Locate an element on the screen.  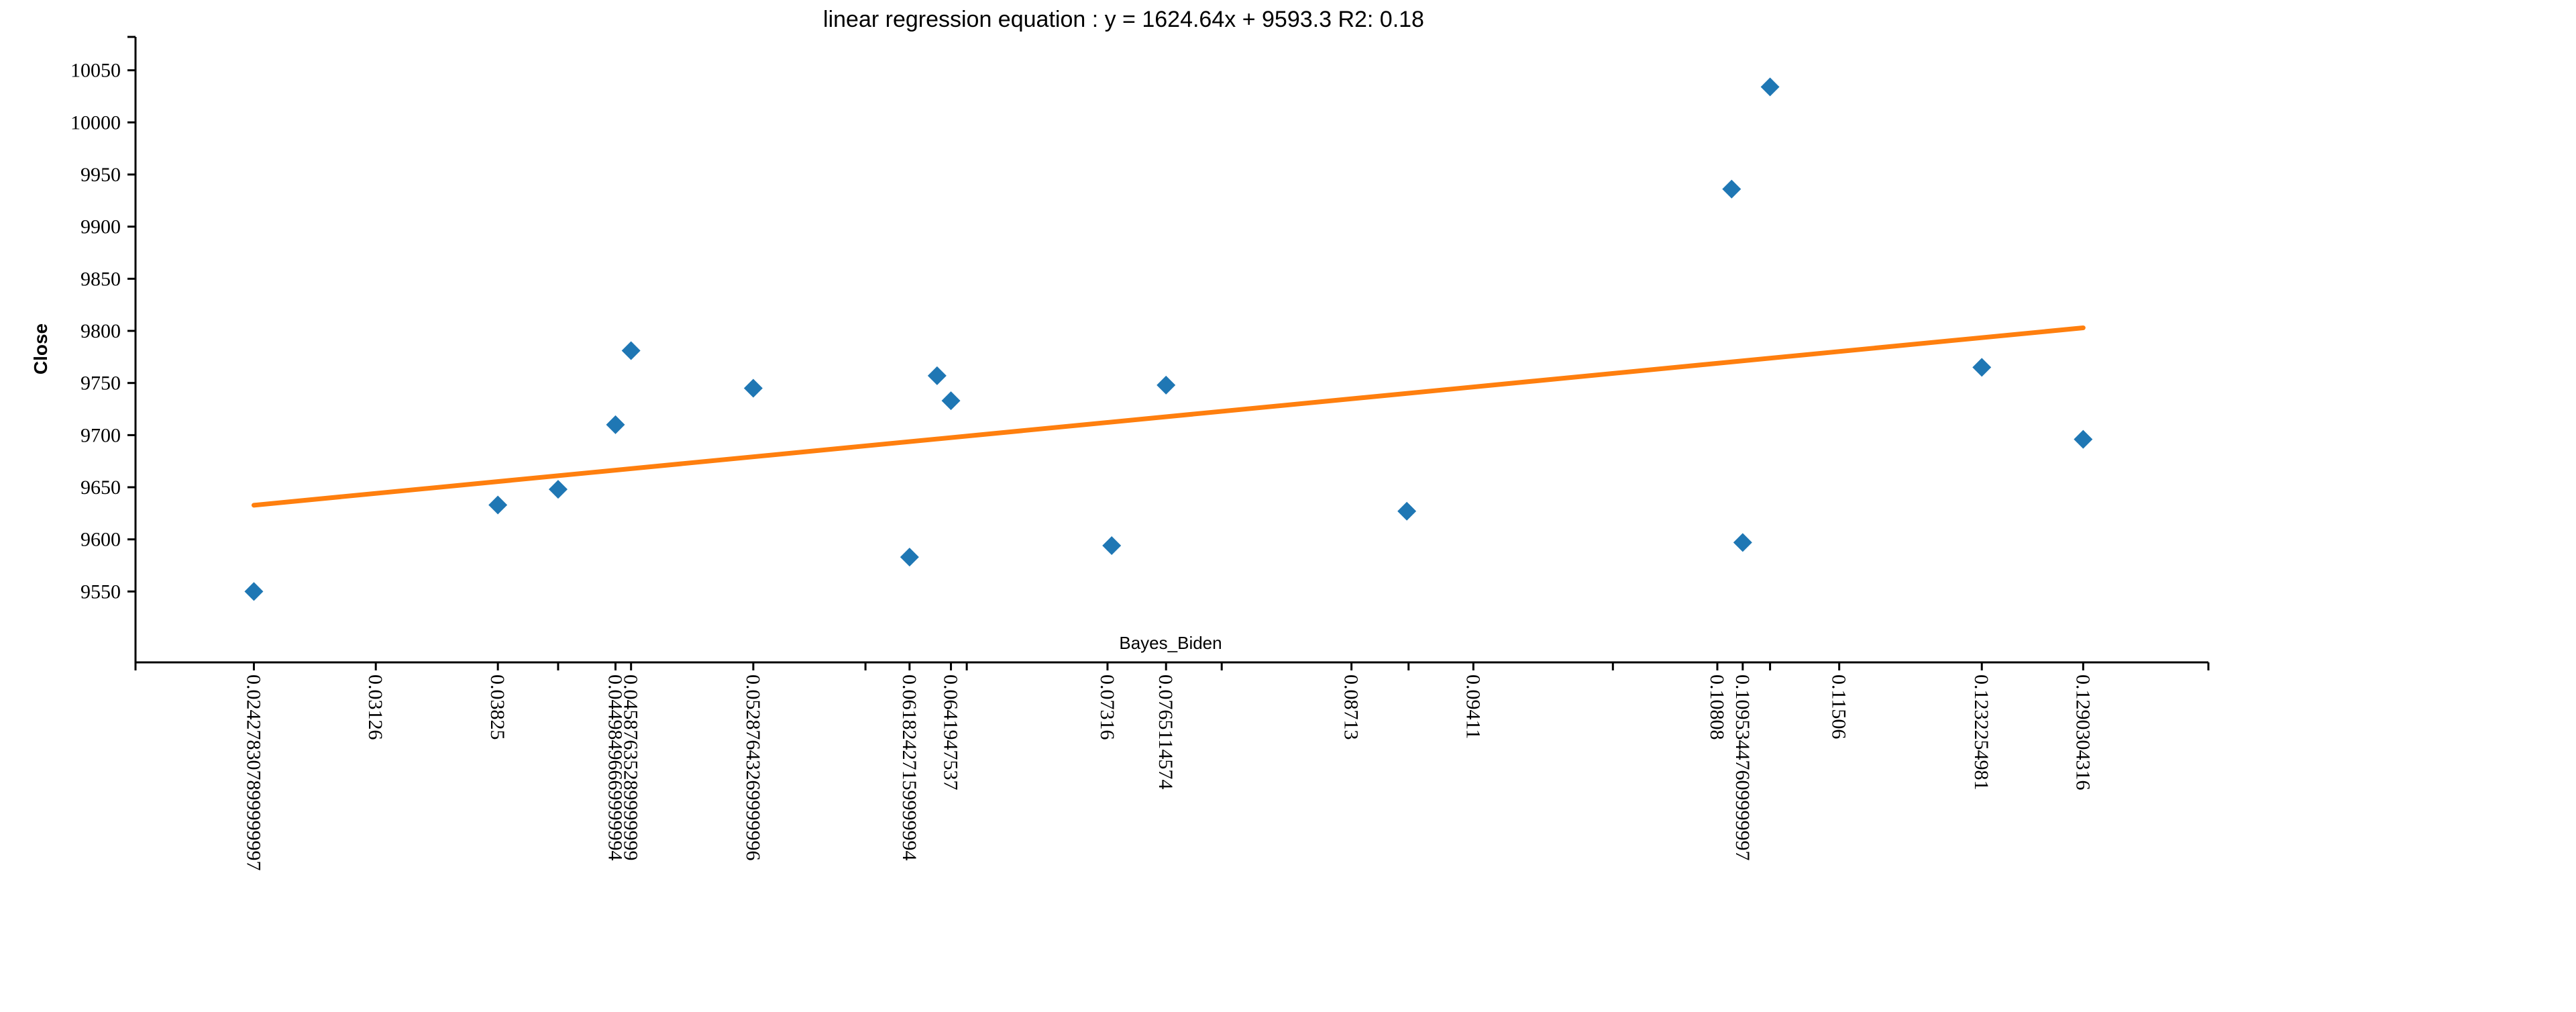
y-tick-label: 9700 is located at coordinates (100, 435).